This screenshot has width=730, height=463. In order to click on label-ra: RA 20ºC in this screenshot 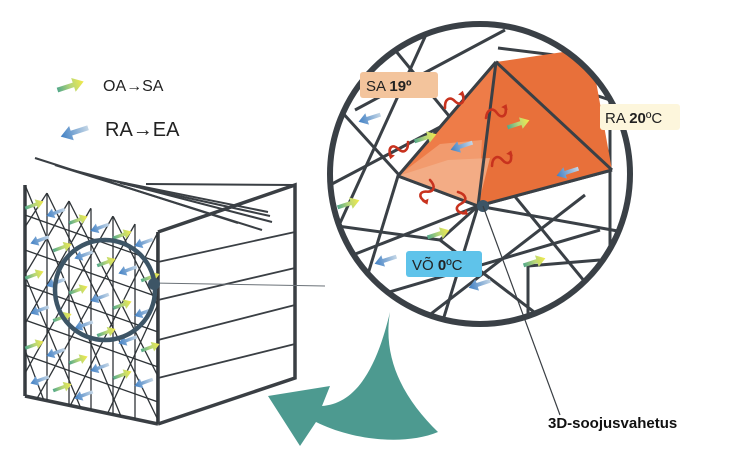, I will do `click(640, 117)`.